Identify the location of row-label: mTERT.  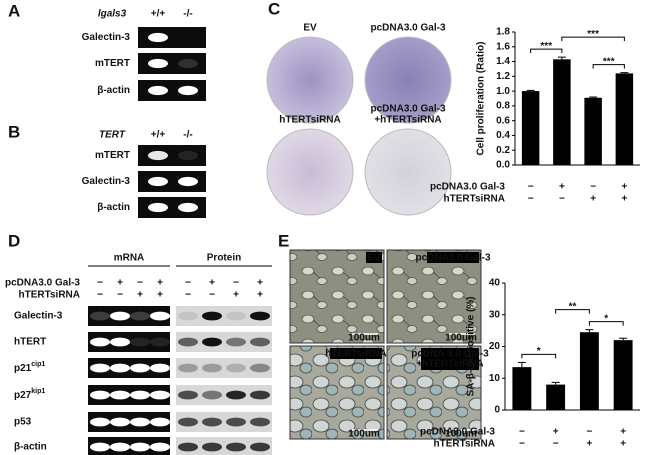
(112, 155).